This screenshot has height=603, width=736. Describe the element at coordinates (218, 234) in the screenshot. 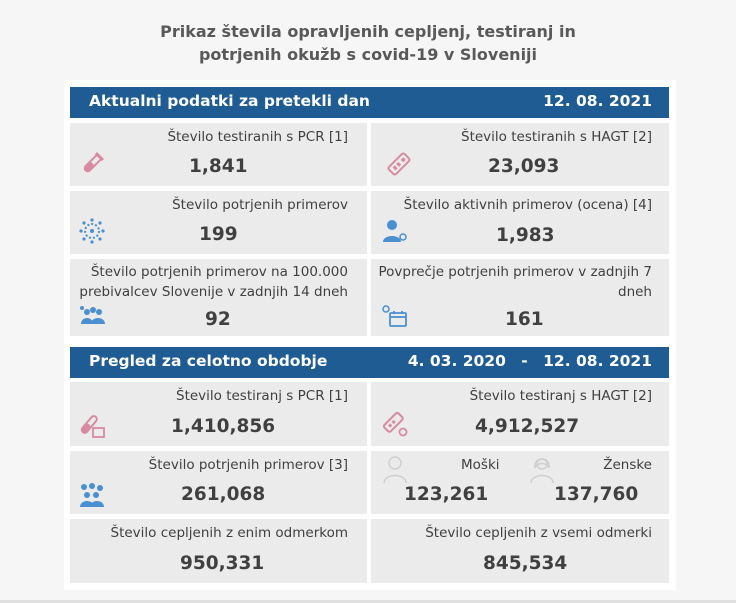

I see `daily-confirmed-value: 199` at that location.